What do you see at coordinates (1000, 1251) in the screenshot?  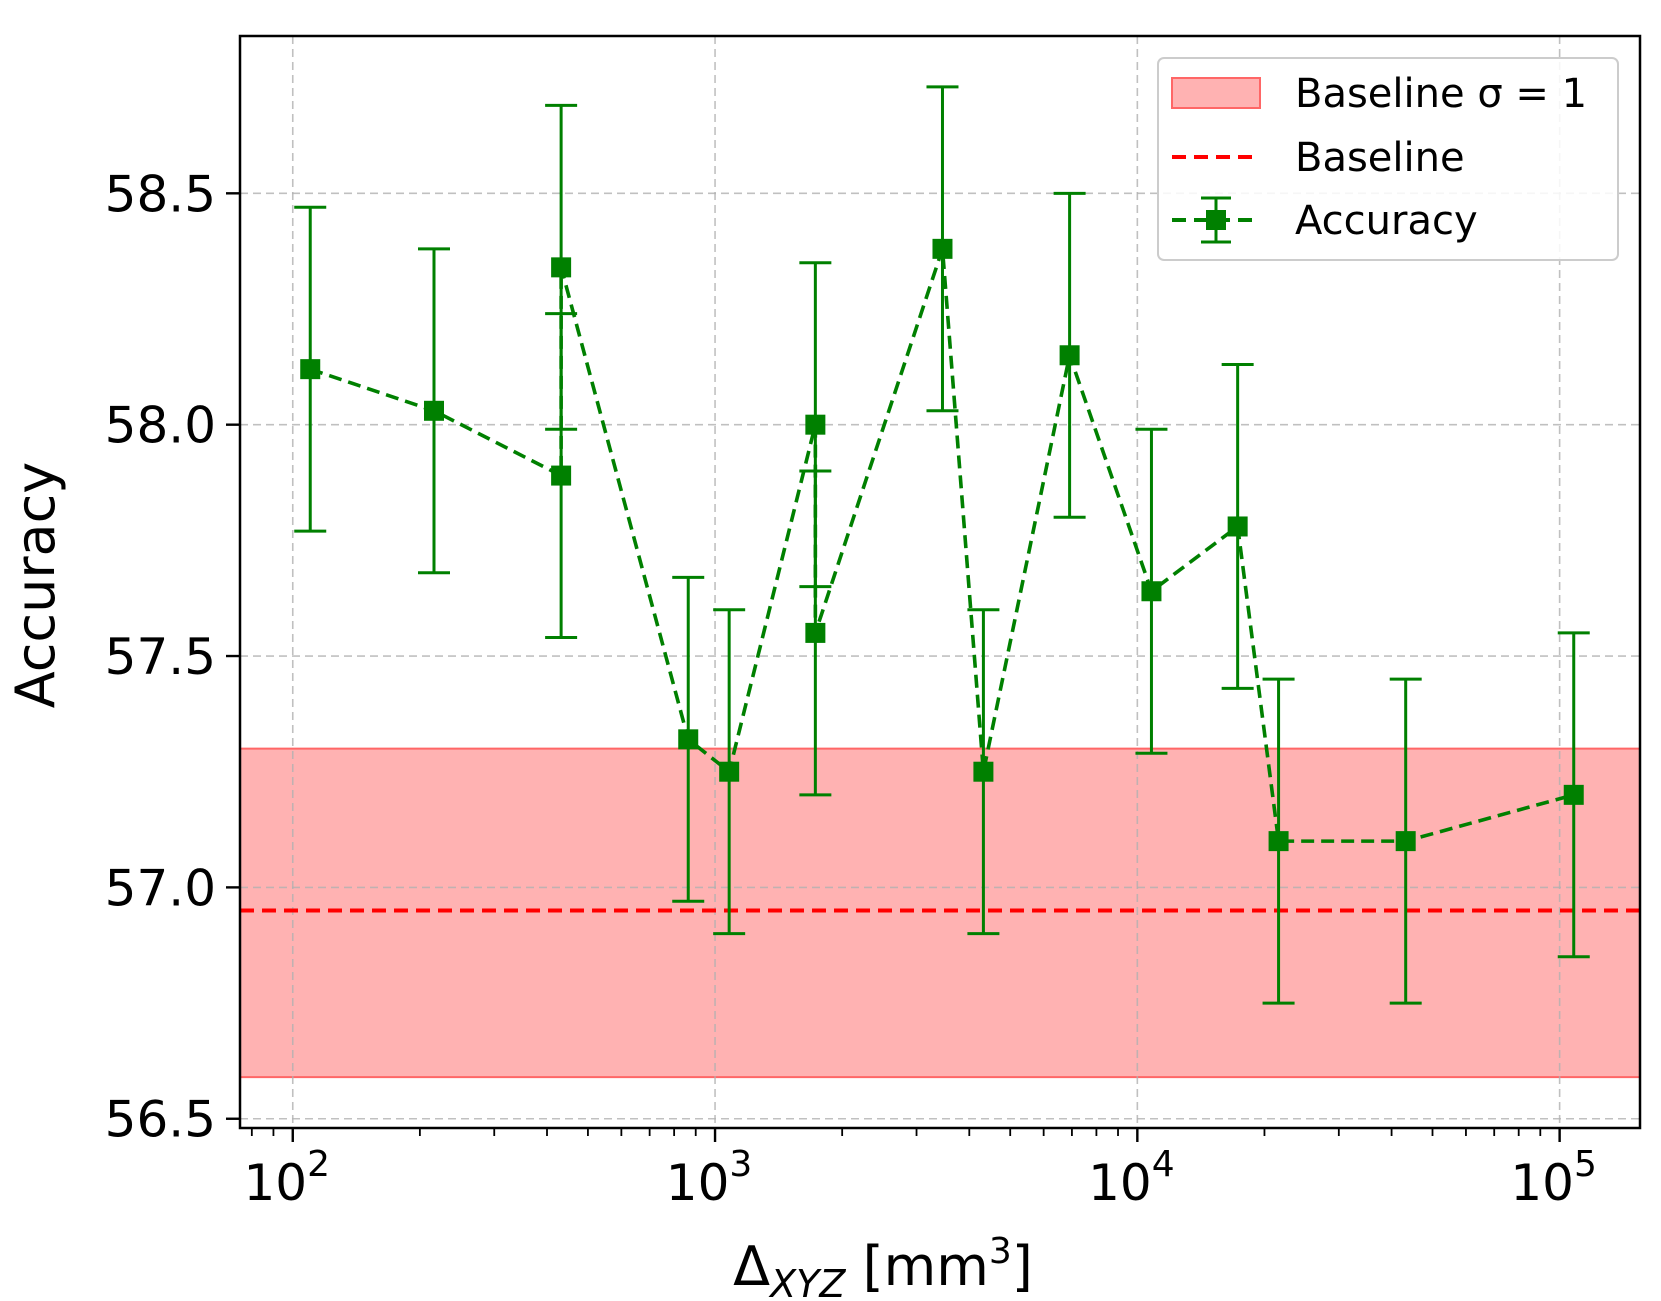 I see `x-axis-title-unit-sup: 3` at bounding box center [1000, 1251].